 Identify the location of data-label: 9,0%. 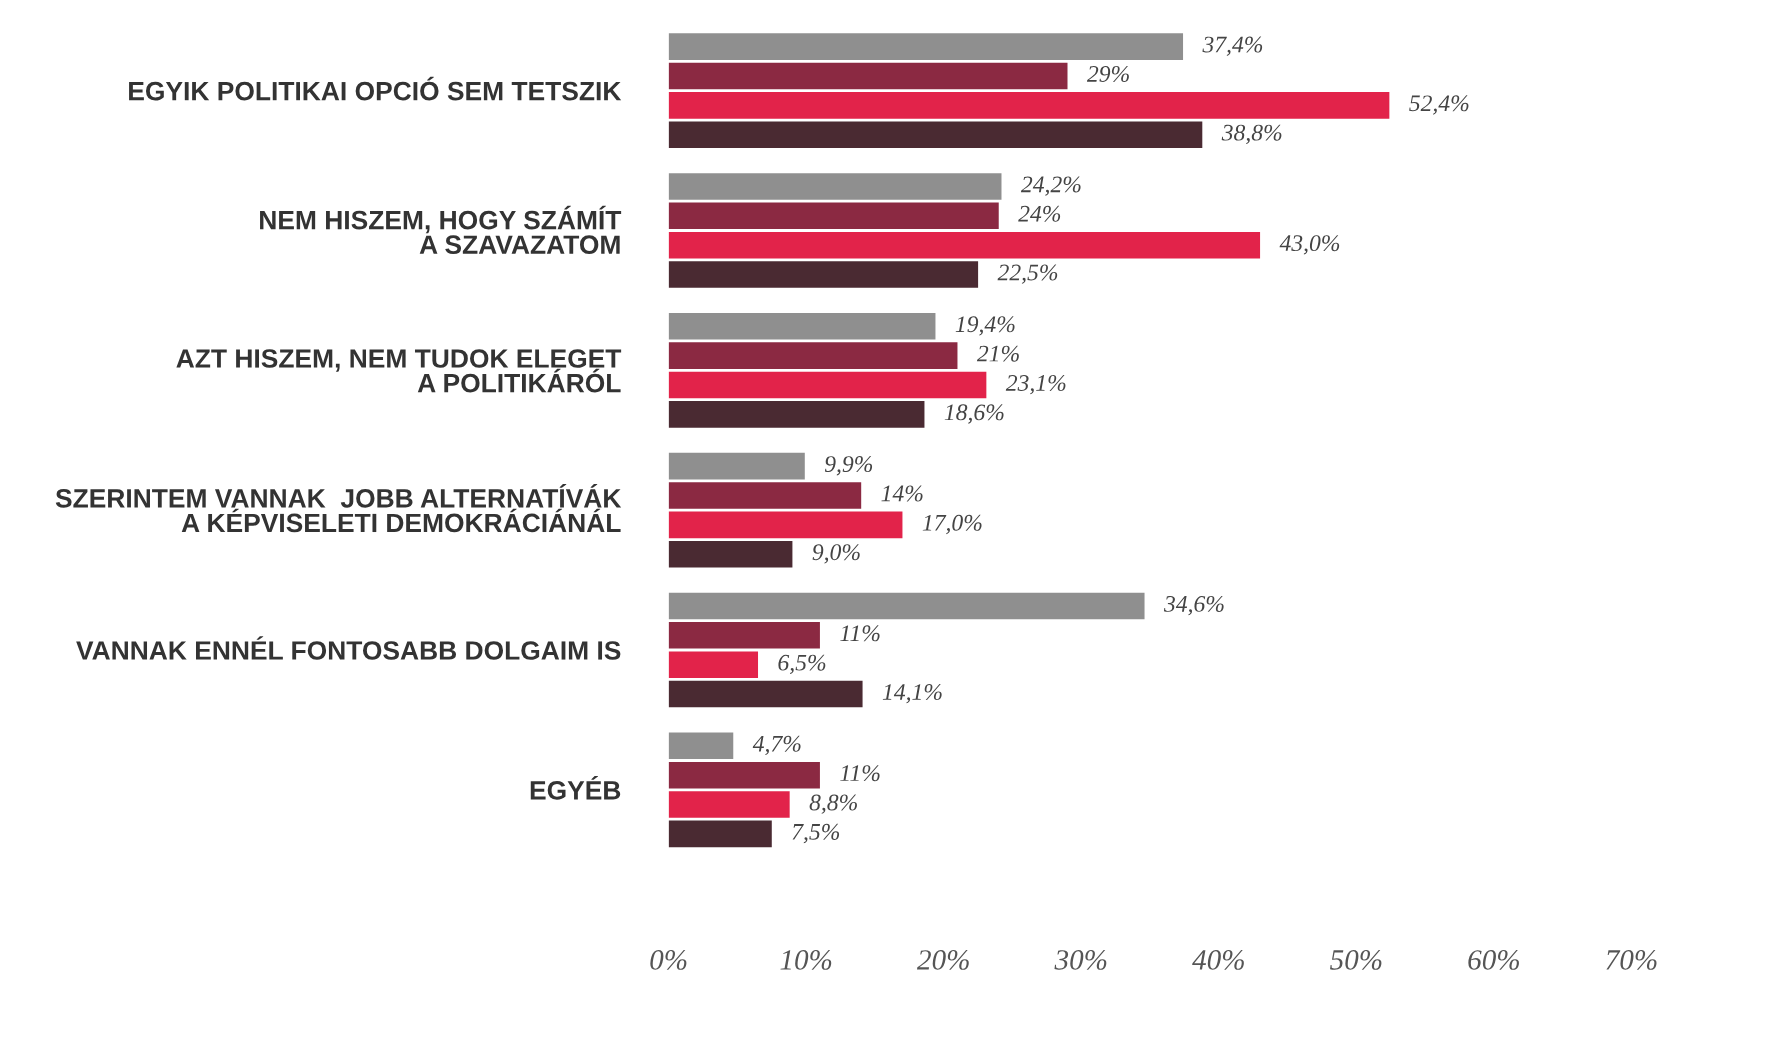
(836, 554).